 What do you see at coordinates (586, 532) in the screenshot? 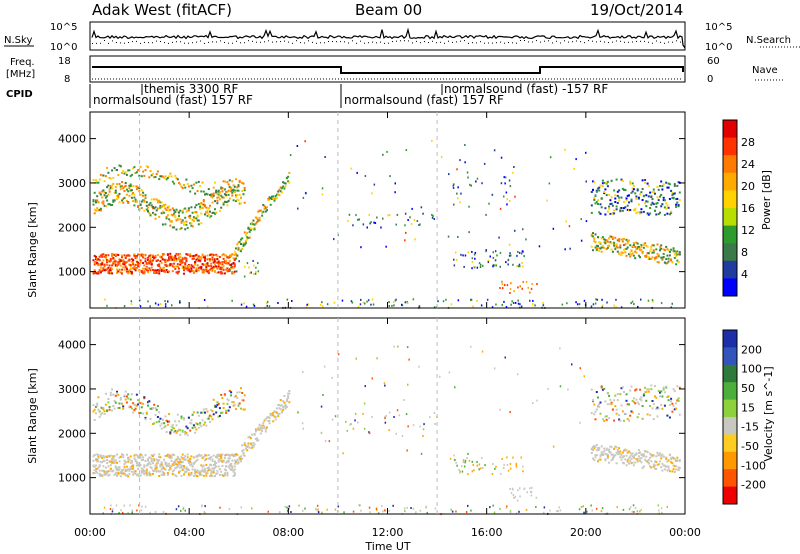
I see `x-tick-label: 20:00` at bounding box center [586, 532].